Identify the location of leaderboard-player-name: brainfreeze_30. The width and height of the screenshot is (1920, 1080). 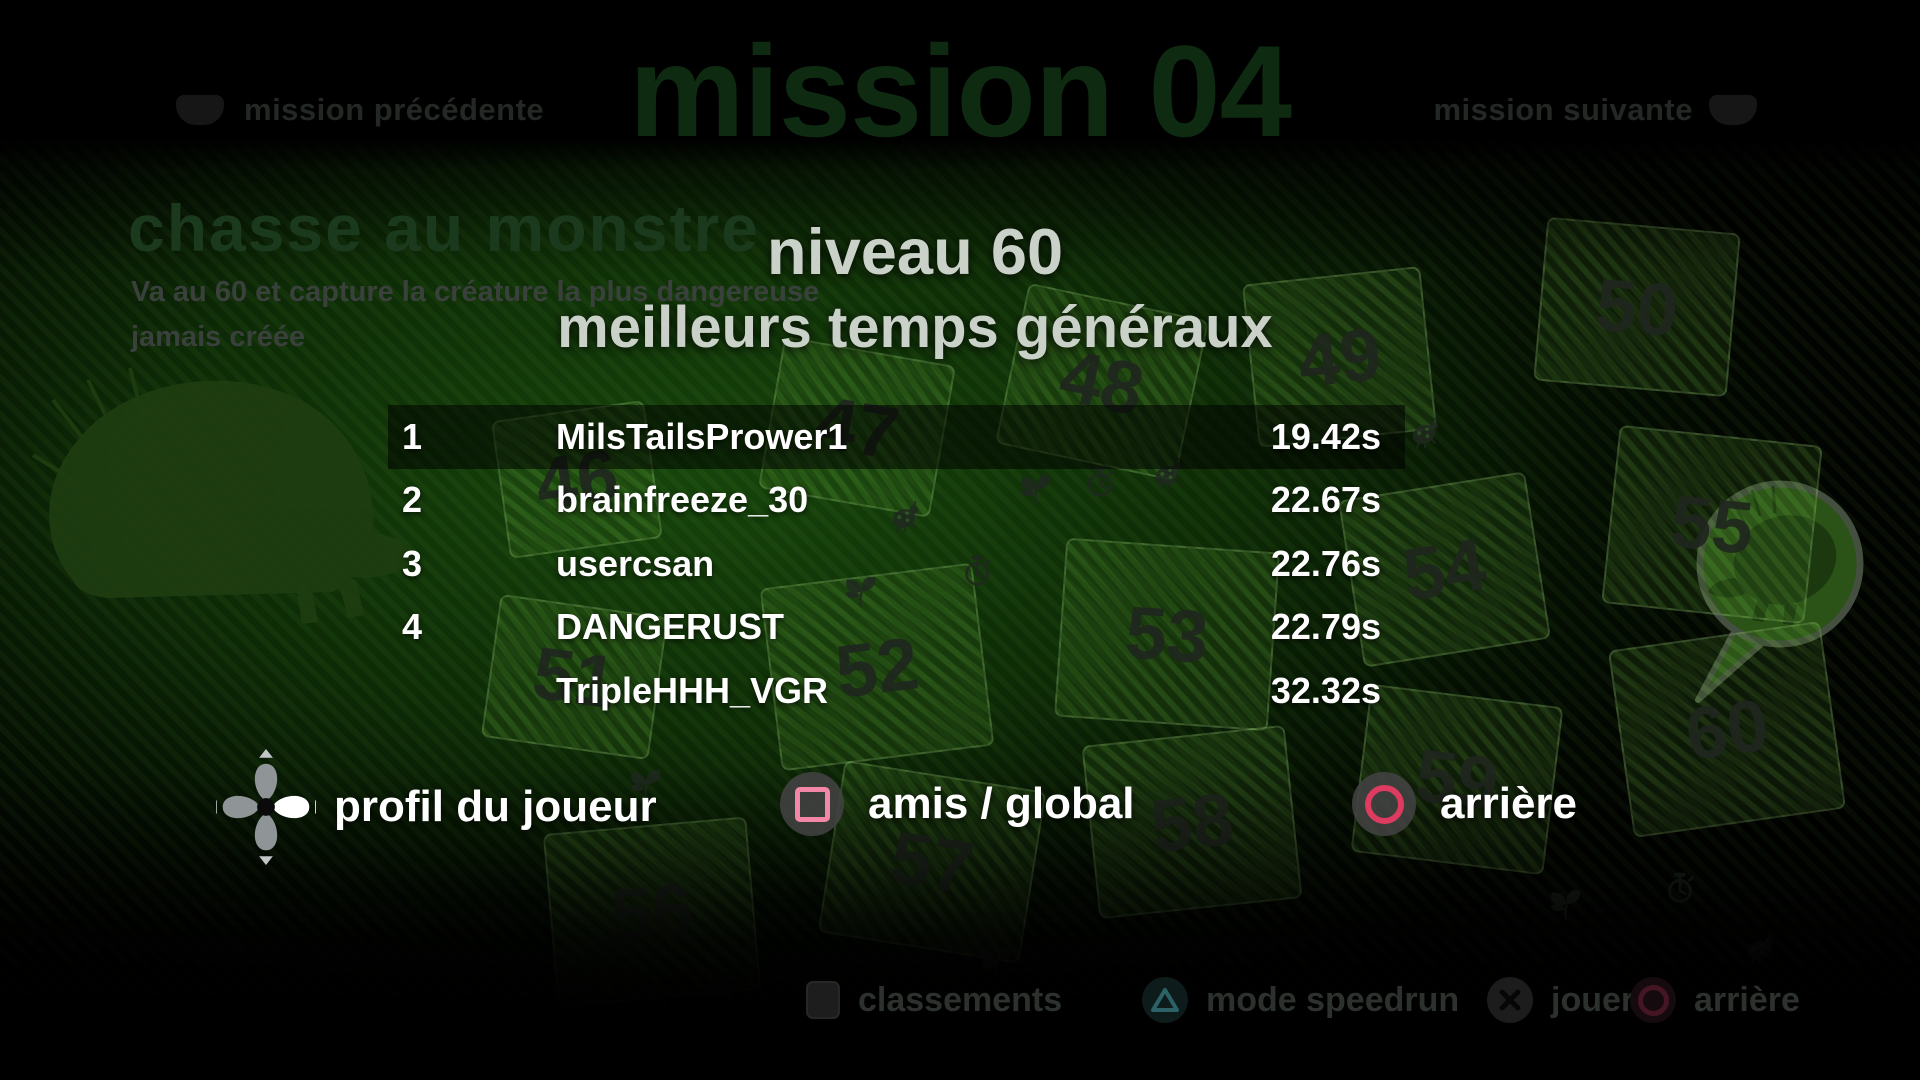
(682, 500).